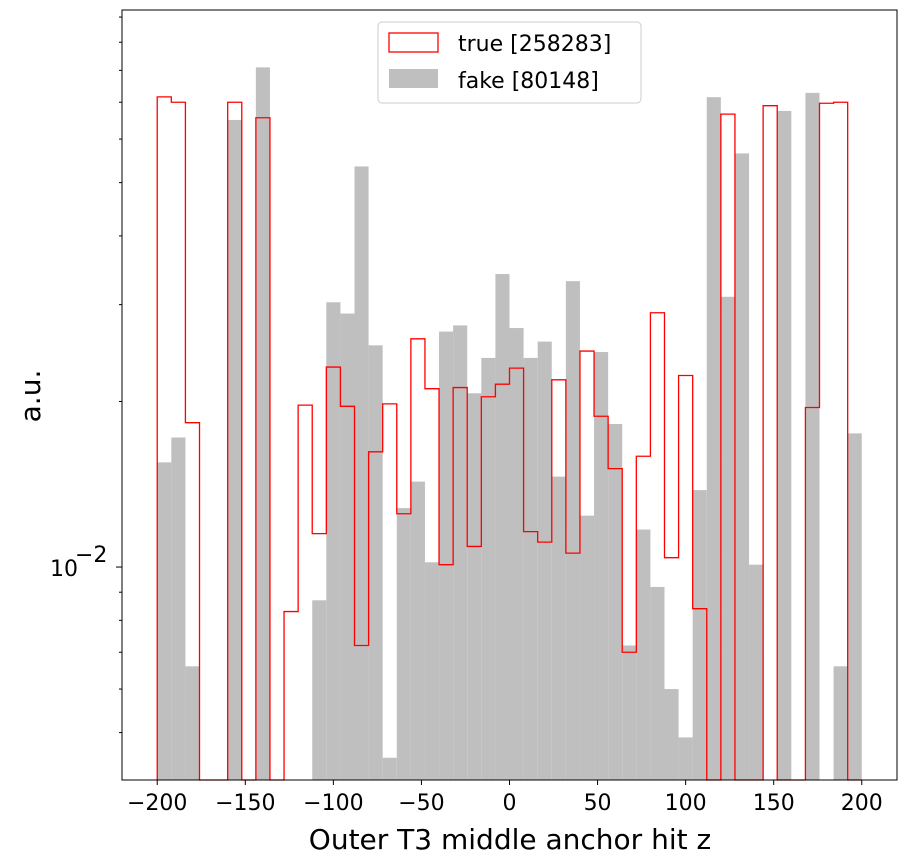 The image size is (907, 866). Describe the element at coordinates (534, 44) in the screenshot. I see `legend-label-true: true [258283]` at that location.